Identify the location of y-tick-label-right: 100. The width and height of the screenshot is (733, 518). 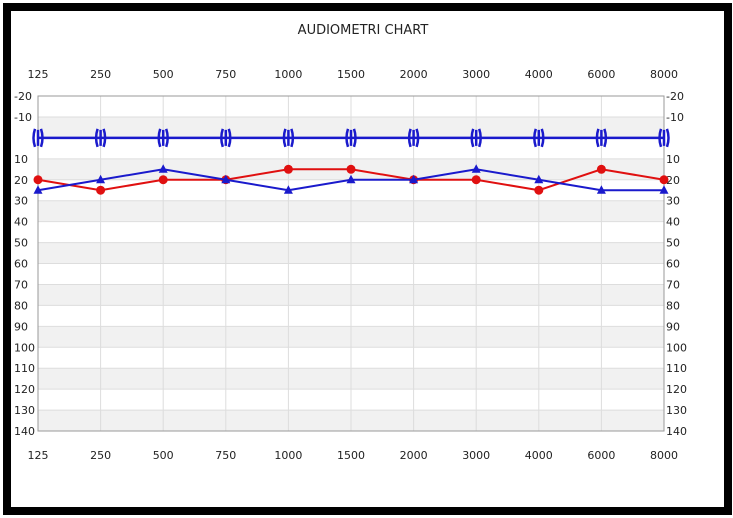
(676, 347).